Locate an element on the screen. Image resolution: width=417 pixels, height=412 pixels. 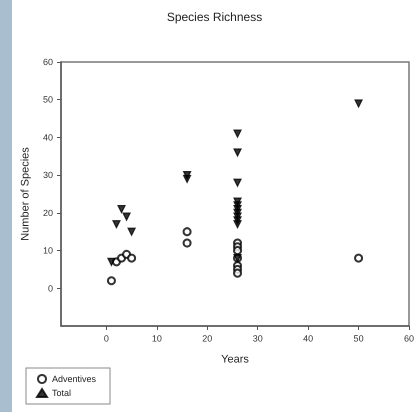
y-axis-title: Number of Species is located at coordinates (26, 193).